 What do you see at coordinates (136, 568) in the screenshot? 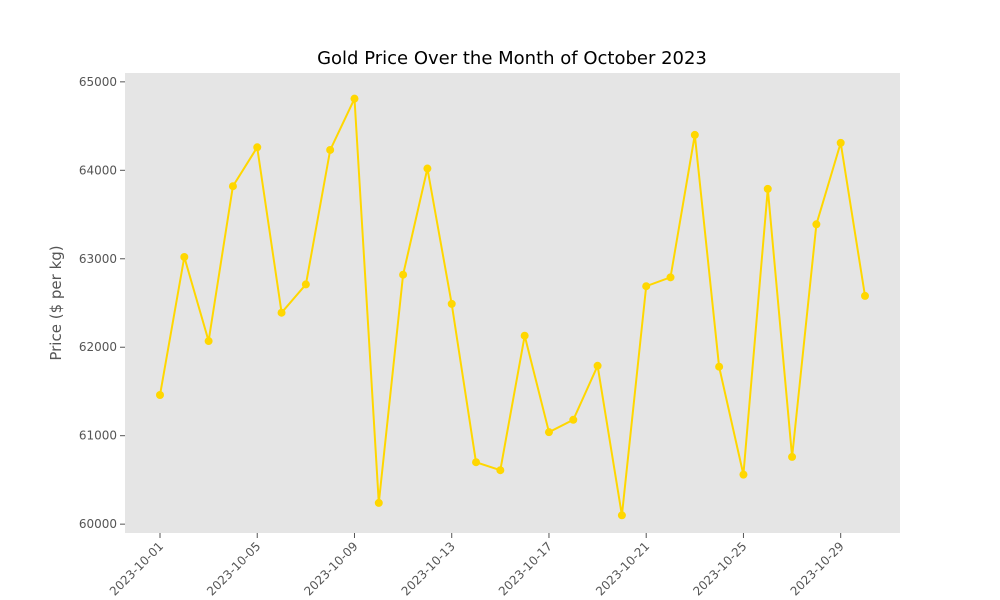
I see `x-tick-label: 2023-10-01` at bounding box center [136, 568].